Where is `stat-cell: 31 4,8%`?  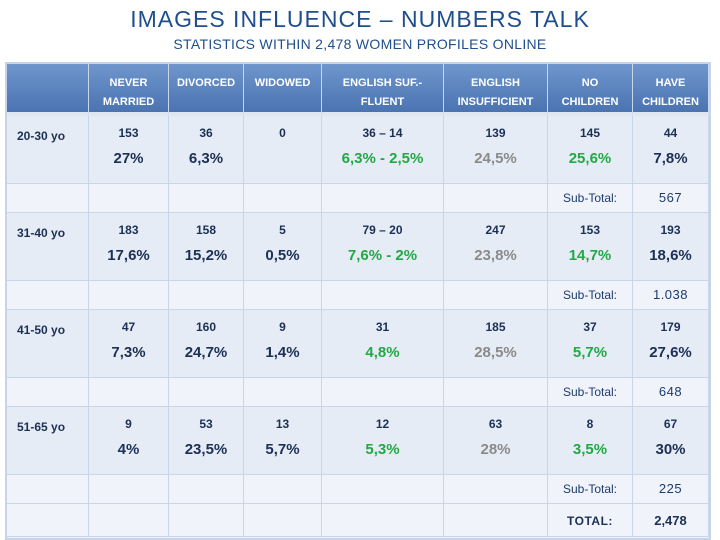 stat-cell: 31 4,8% is located at coordinates (383, 344).